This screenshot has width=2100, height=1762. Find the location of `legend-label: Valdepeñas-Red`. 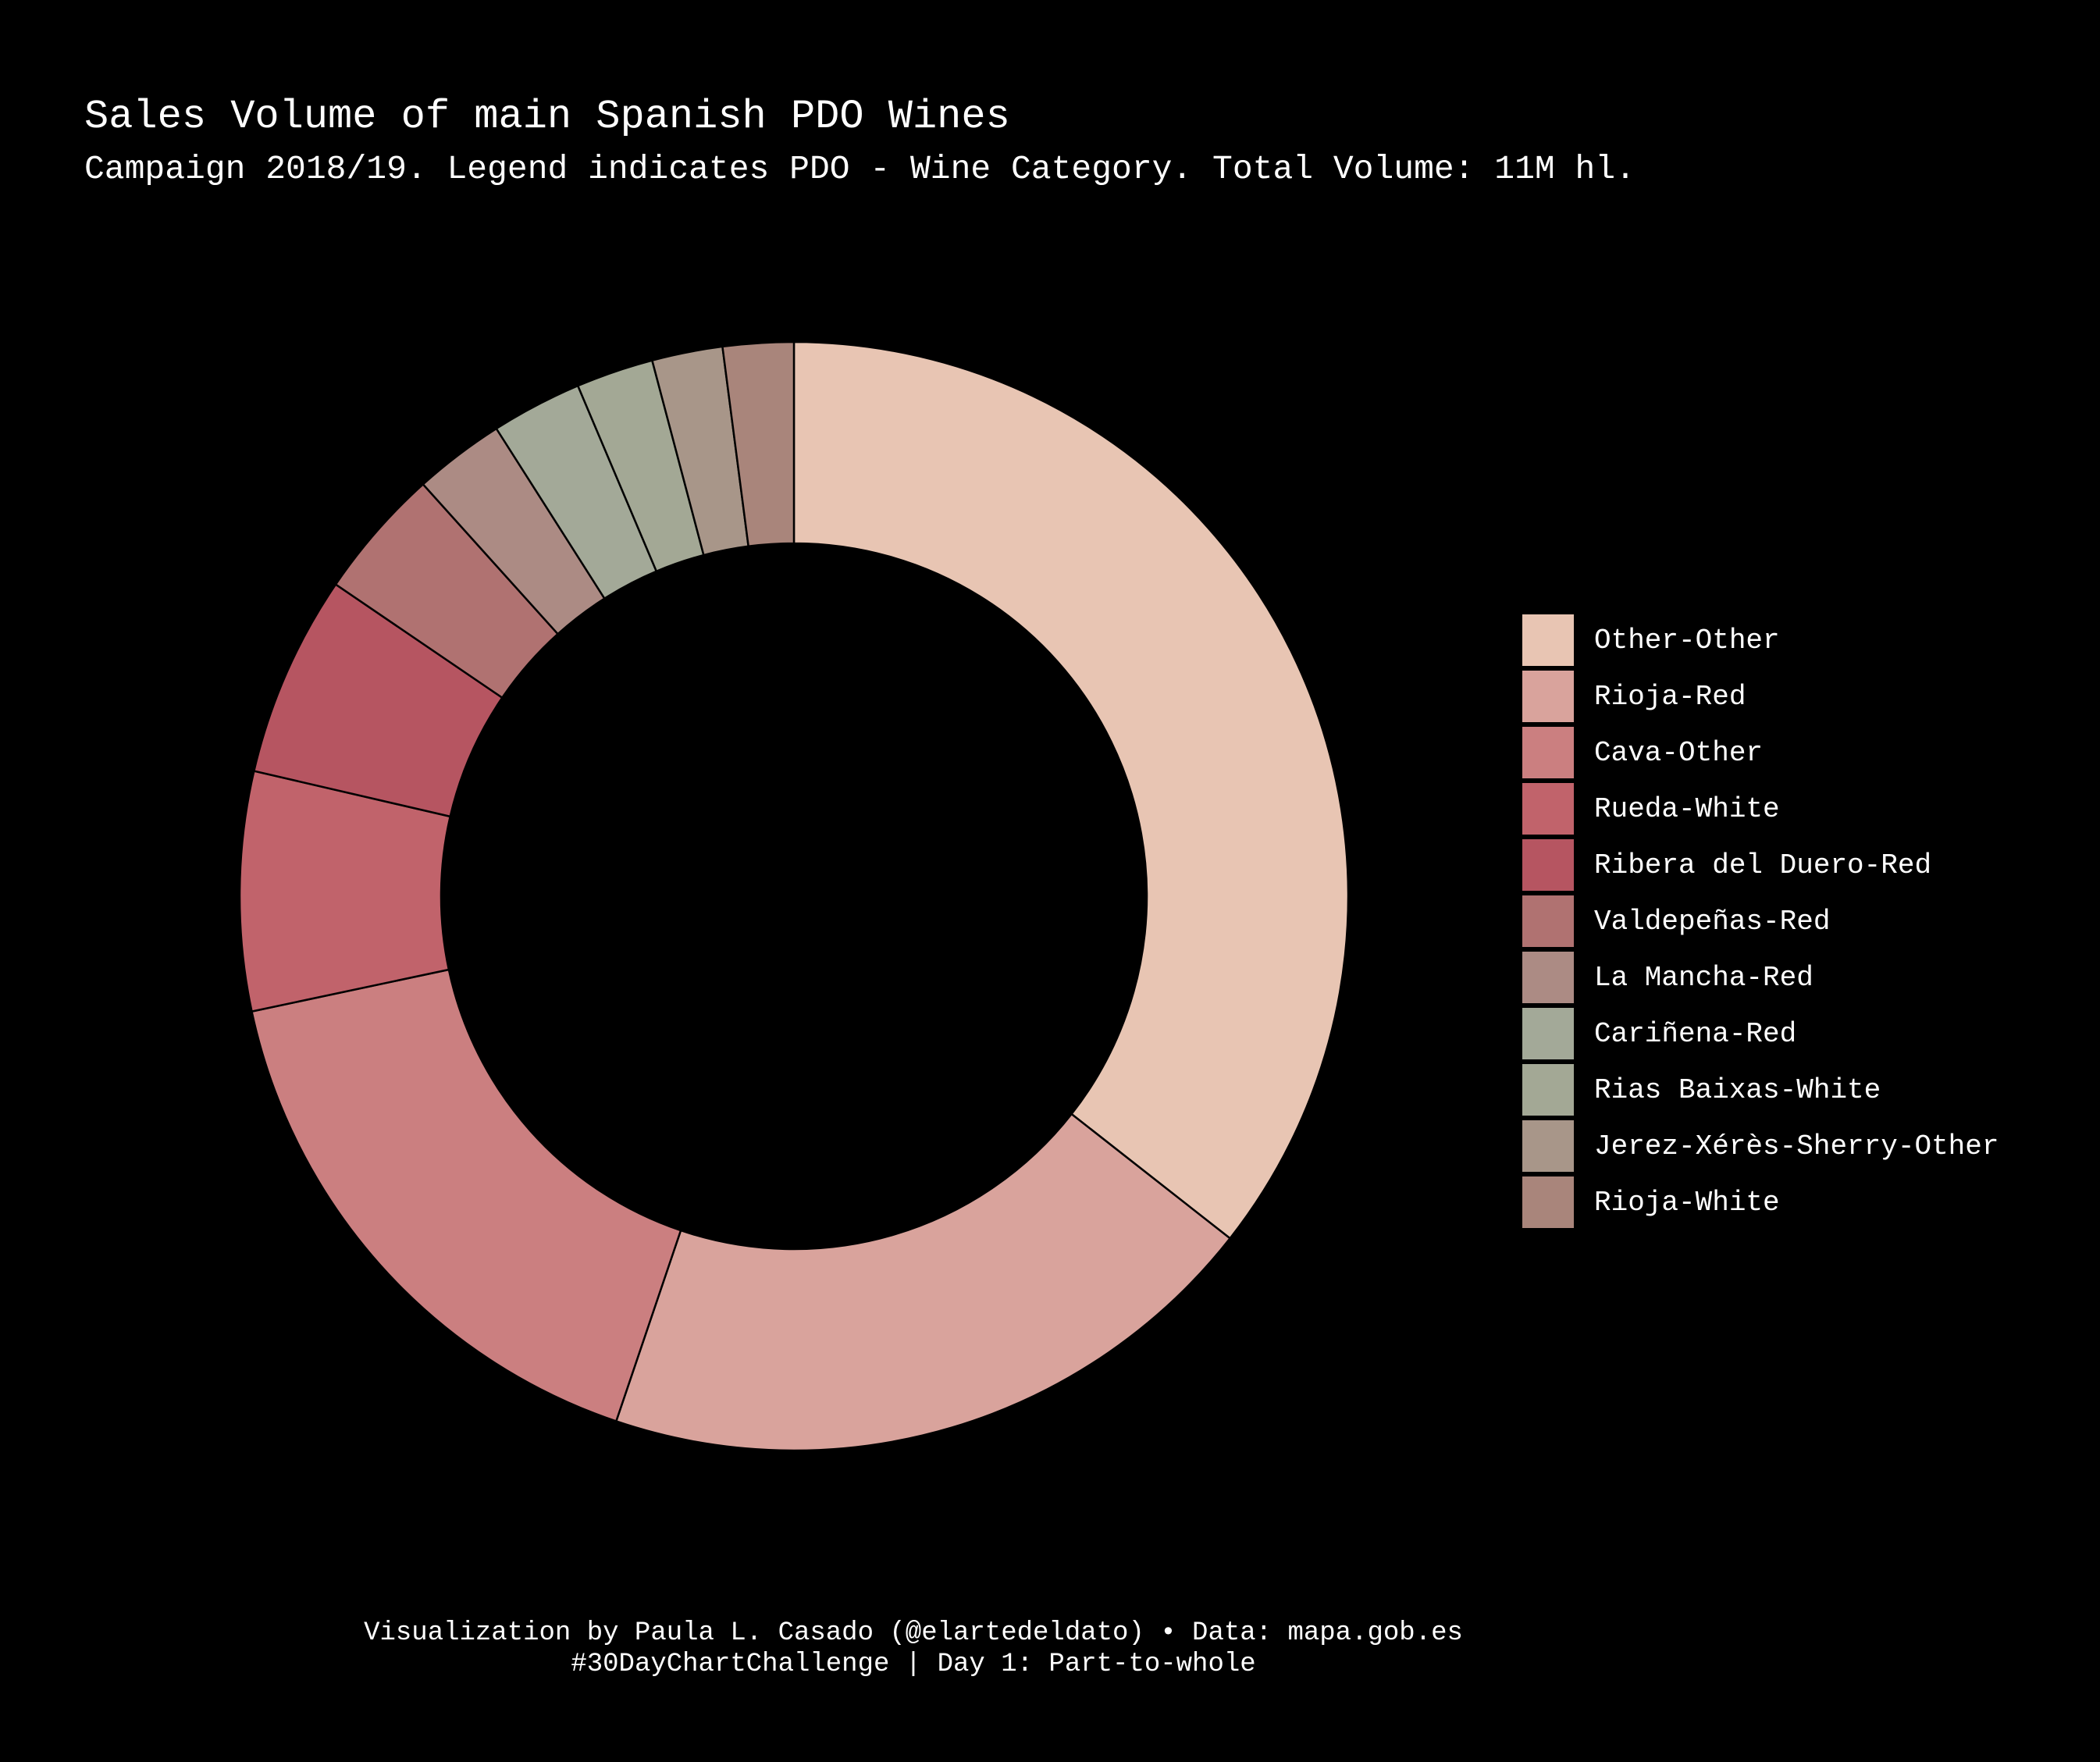

legend-label: Valdepeñas-Red is located at coordinates (1712, 921).